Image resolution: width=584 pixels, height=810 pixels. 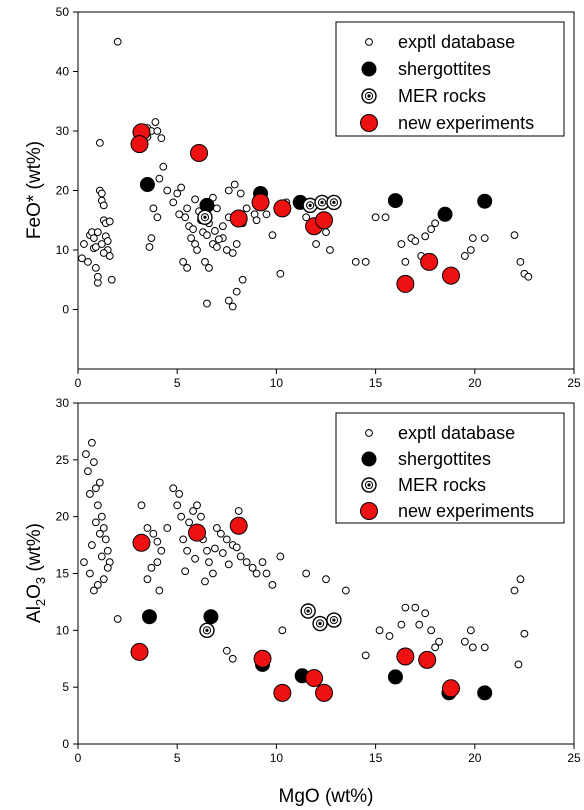 I want to click on x-tick-label: 20, so click(x=475, y=383).